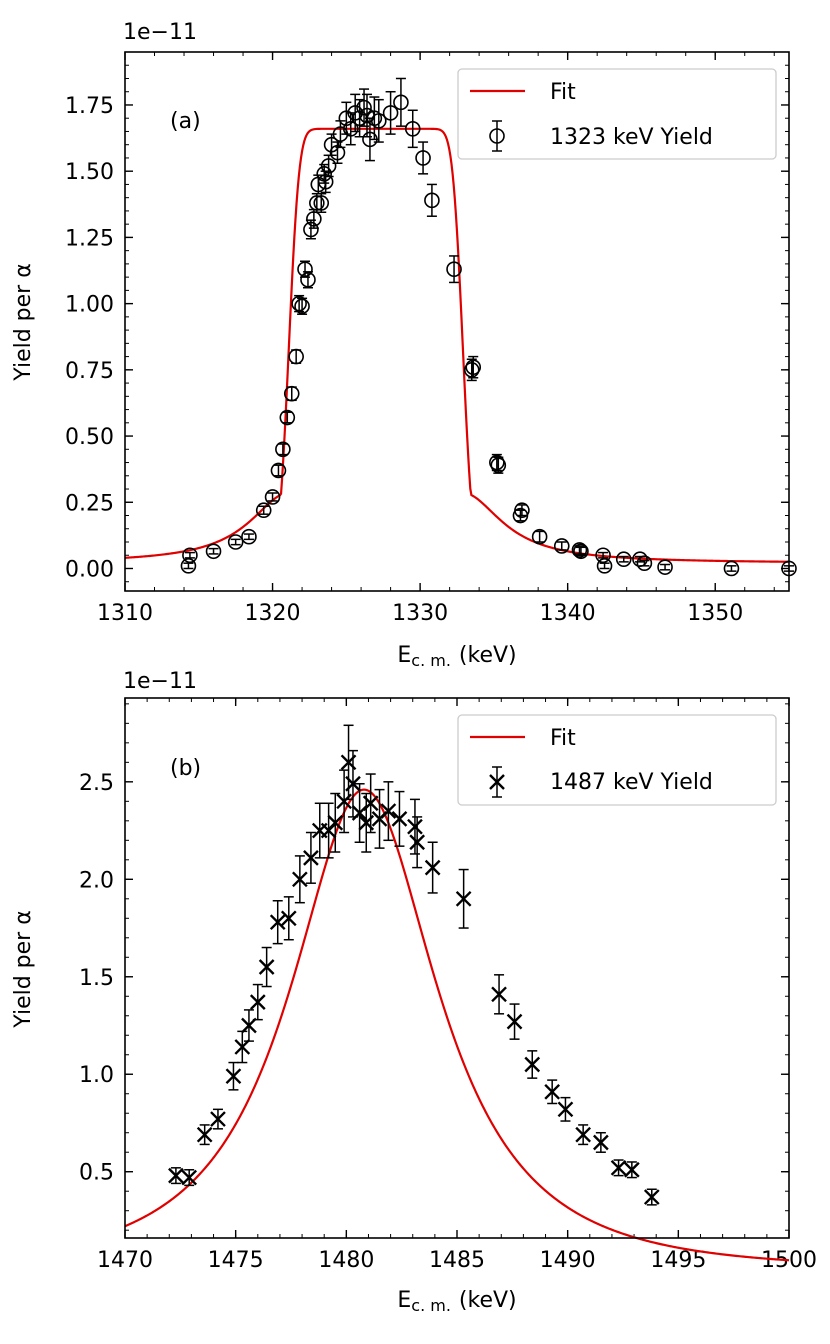 The width and height of the screenshot is (830, 1344). What do you see at coordinates (617, 760) in the screenshot?
I see `legend-b: Fit 1487 keV Yield` at bounding box center [617, 760].